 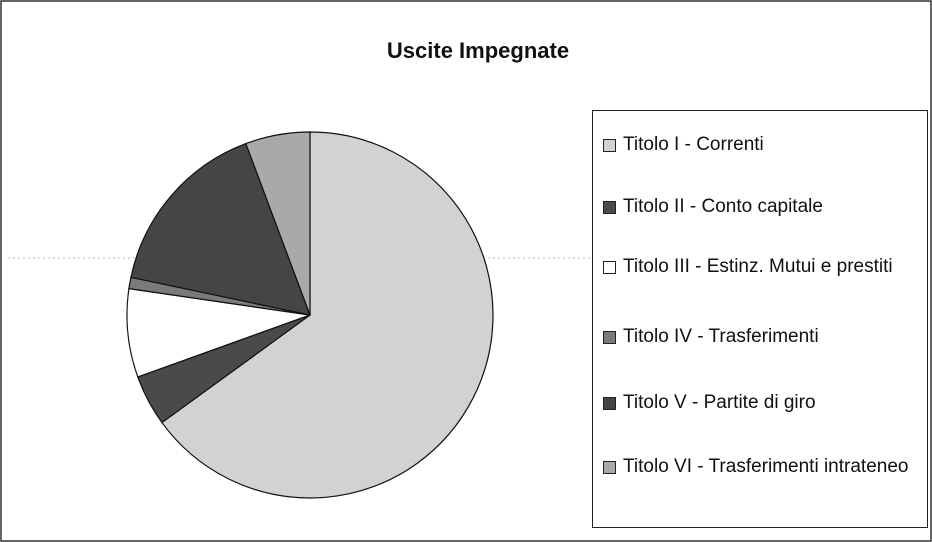 I want to click on legend-label: Titolo VI - Trasferimenti intrateneo, so click(x=766, y=466).